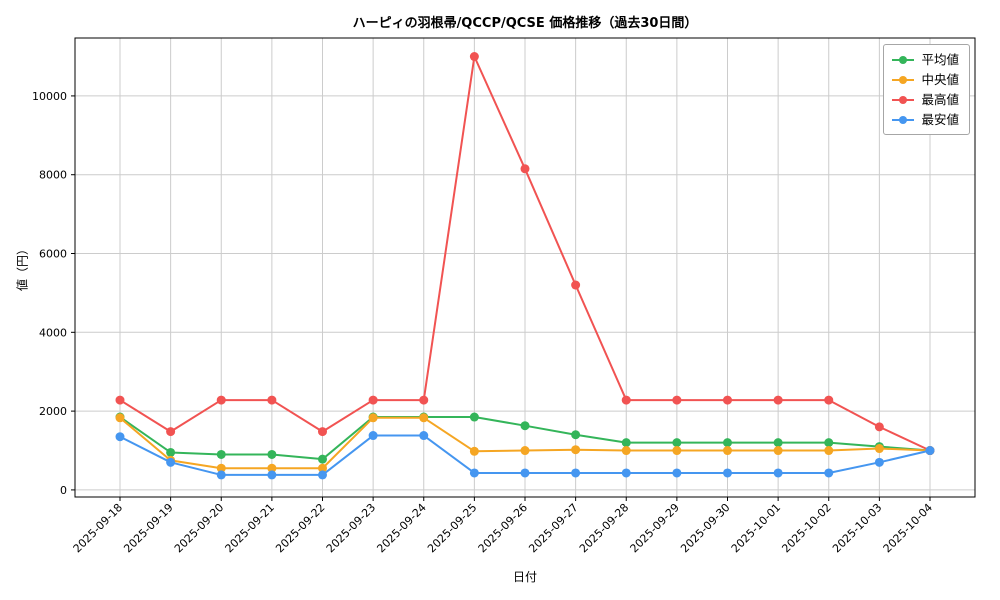 The width and height of the screenshot is (1000, 600). I want to click on legend-label-max: 最高値, so click(940, 99).